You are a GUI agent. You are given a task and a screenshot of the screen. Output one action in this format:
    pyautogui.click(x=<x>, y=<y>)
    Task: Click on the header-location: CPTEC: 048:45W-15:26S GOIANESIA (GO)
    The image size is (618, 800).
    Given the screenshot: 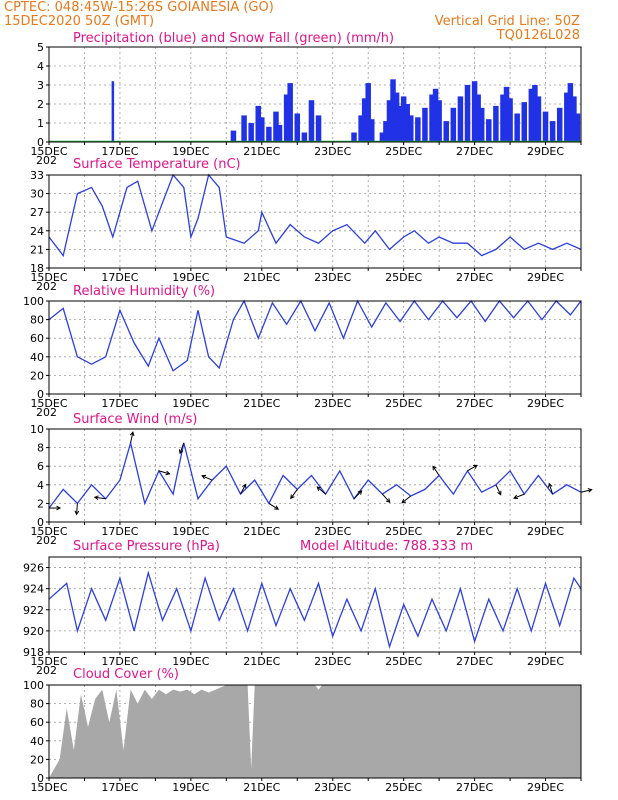 What is the action you would take?
    pyautogui.click(x=139, y=7)
    